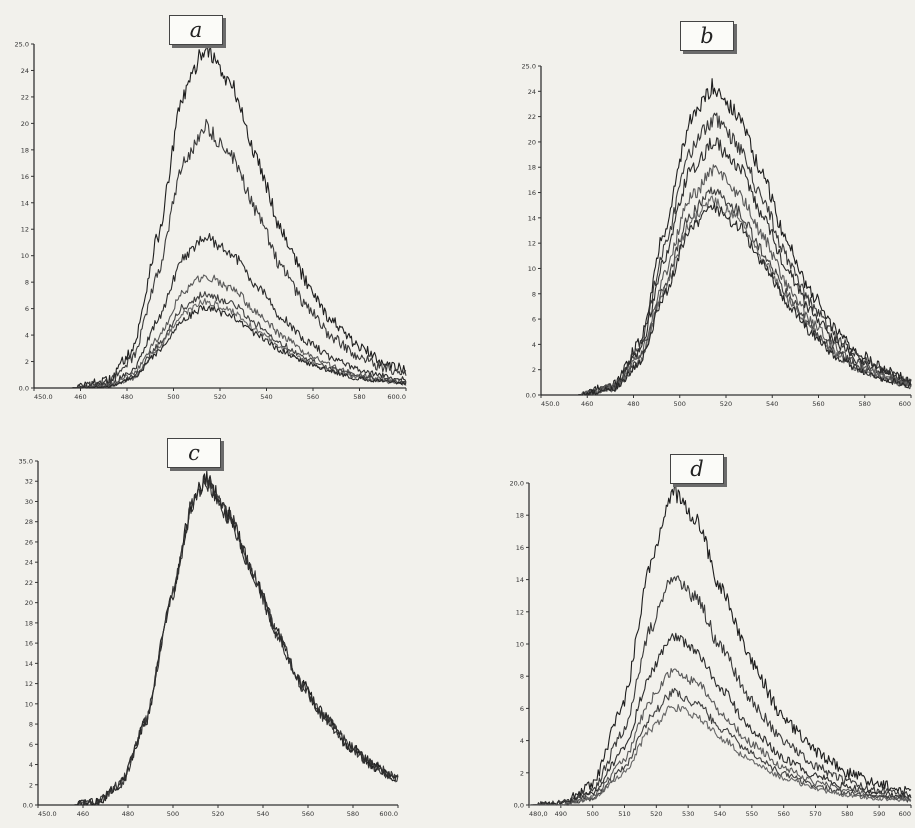 This screenshot has width=915, height=828. What do you see at coordinates (26, 462) in the screenshot?
I see `y-tick-label: 35.0` at bounding box center [26, 462].